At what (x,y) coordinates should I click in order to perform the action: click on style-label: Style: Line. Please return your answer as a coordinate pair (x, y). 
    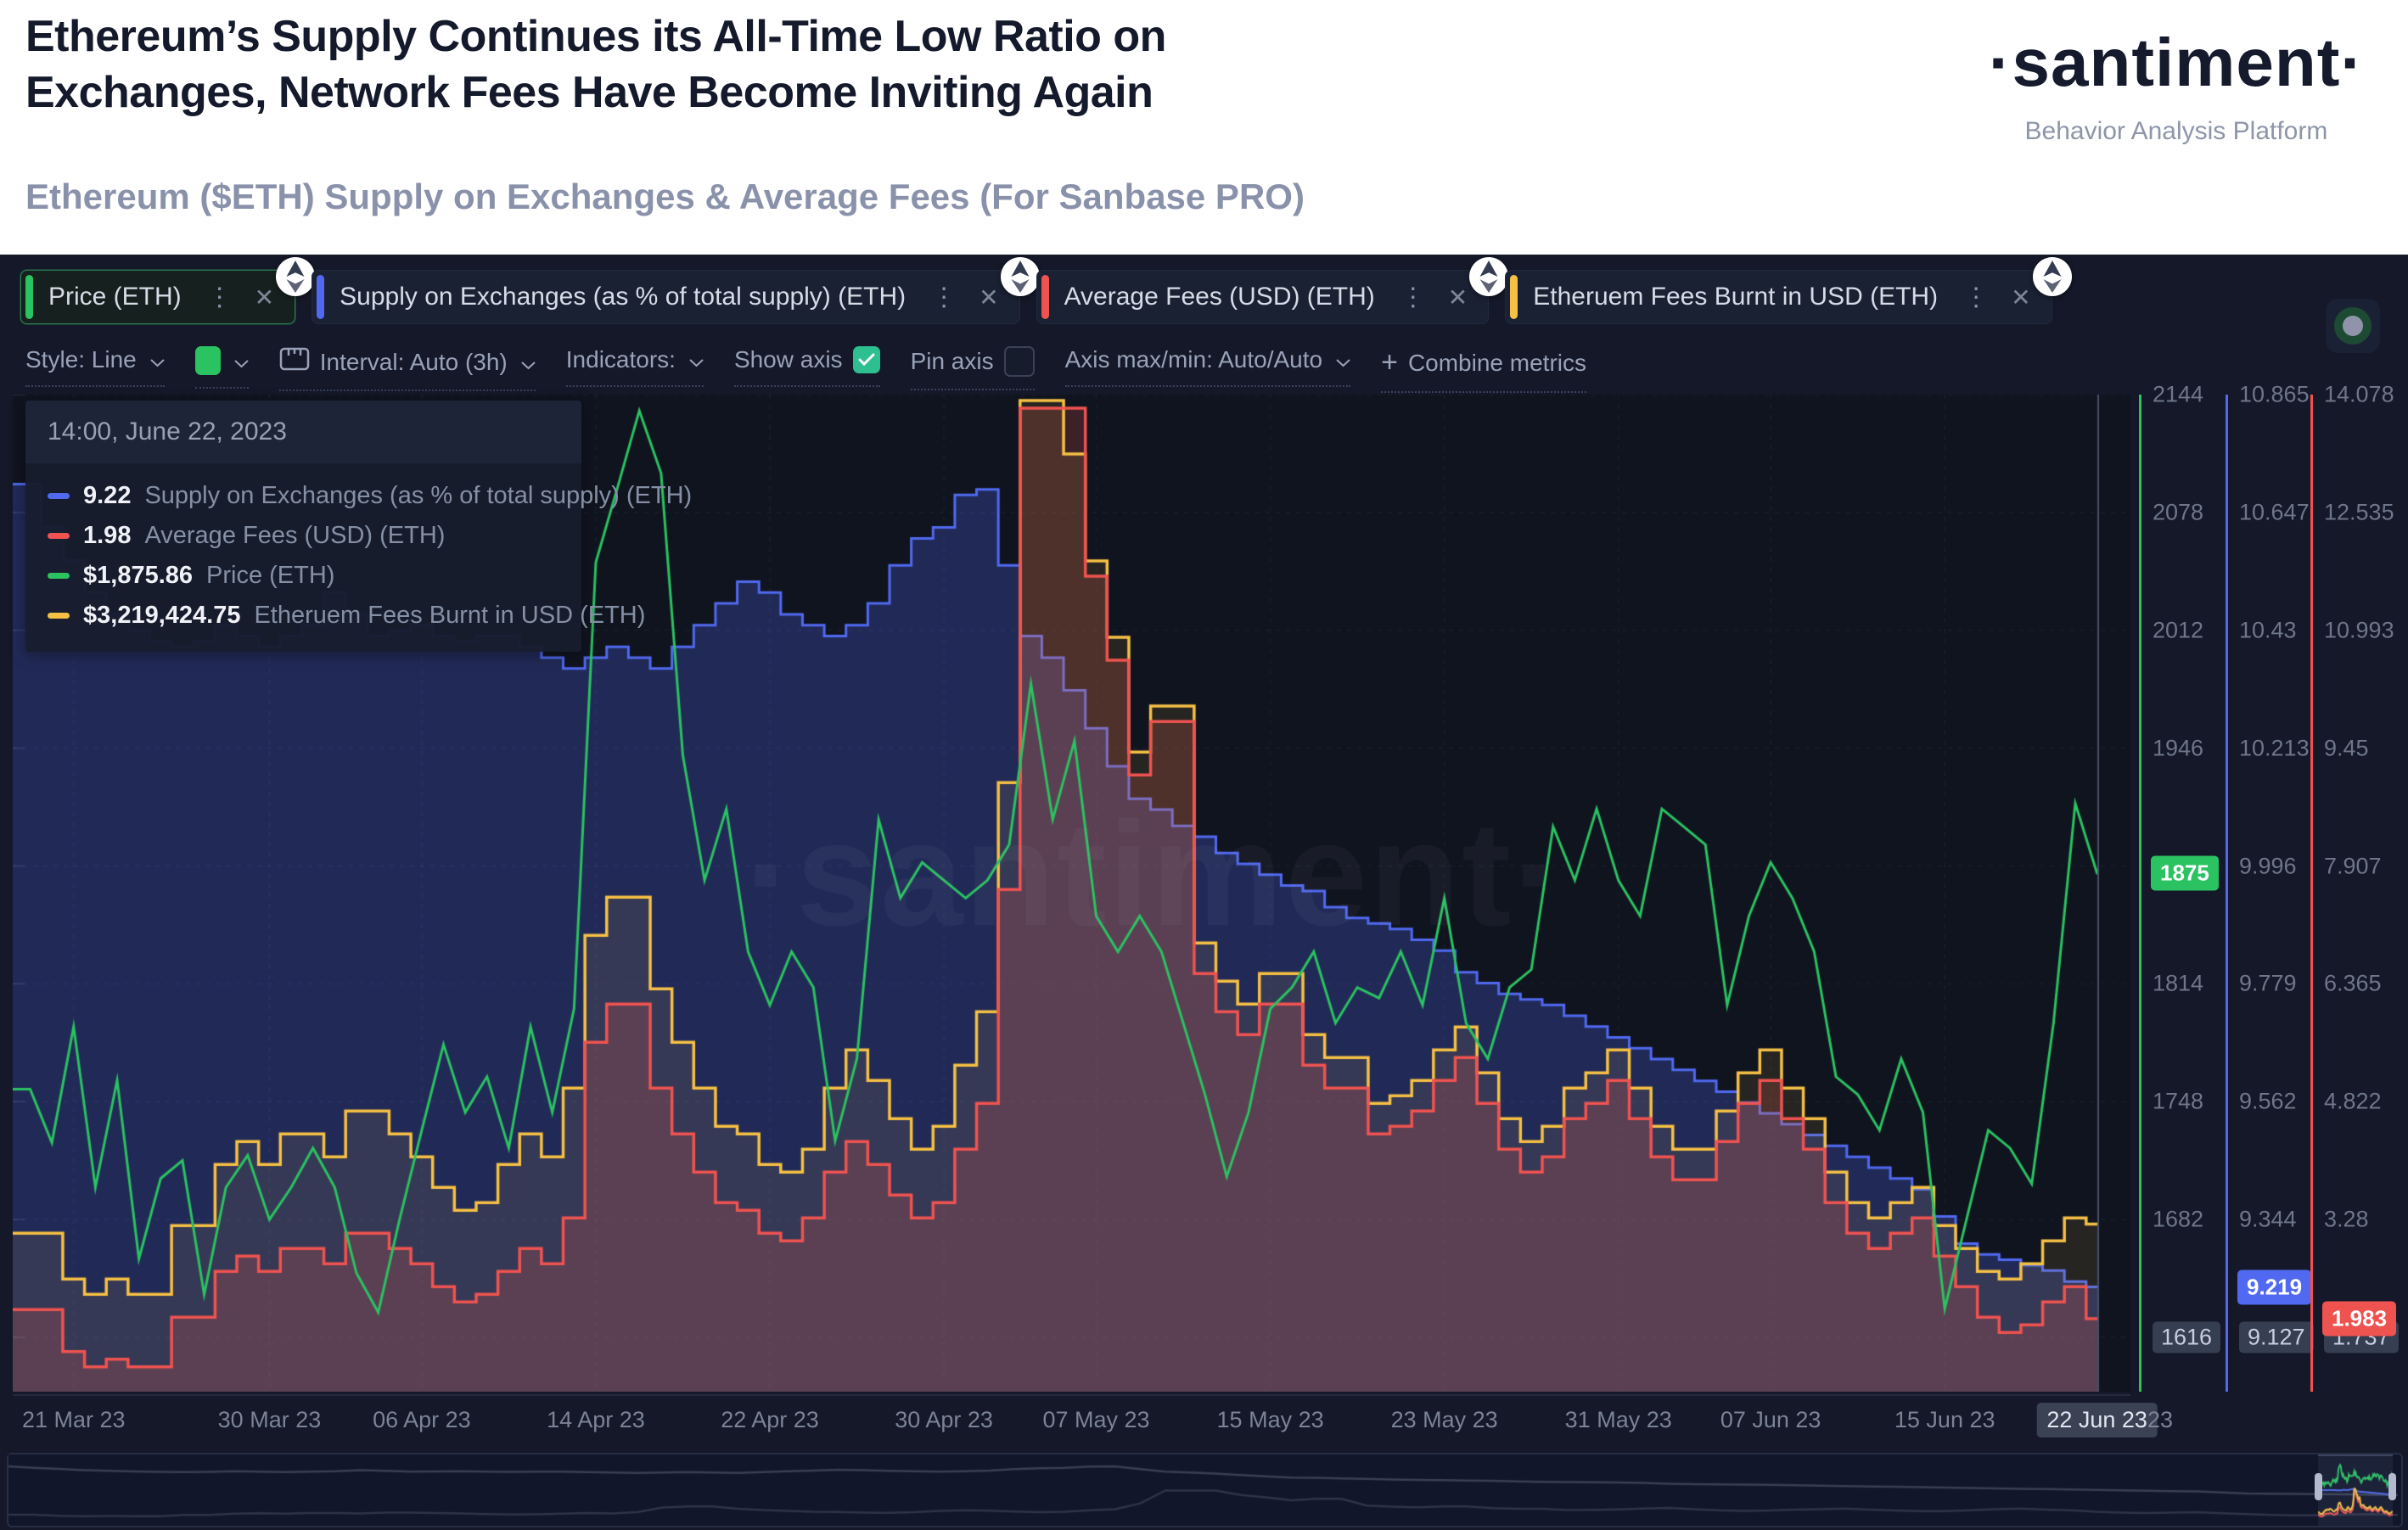
    Looking at the image, I should click on (81, 360).